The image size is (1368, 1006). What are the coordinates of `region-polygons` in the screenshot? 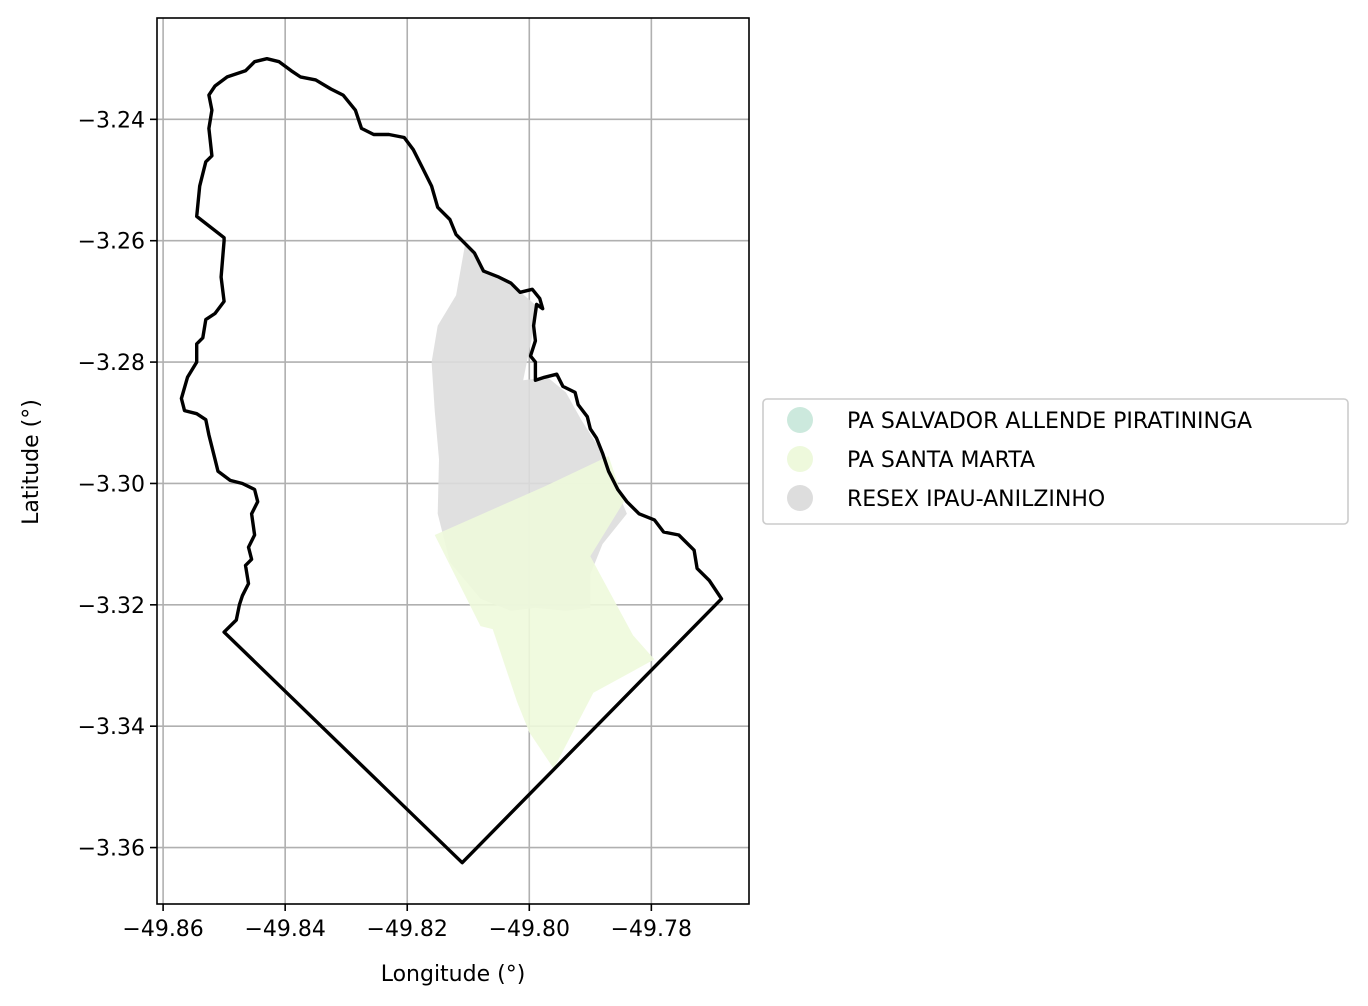 It's located at (543, 506).